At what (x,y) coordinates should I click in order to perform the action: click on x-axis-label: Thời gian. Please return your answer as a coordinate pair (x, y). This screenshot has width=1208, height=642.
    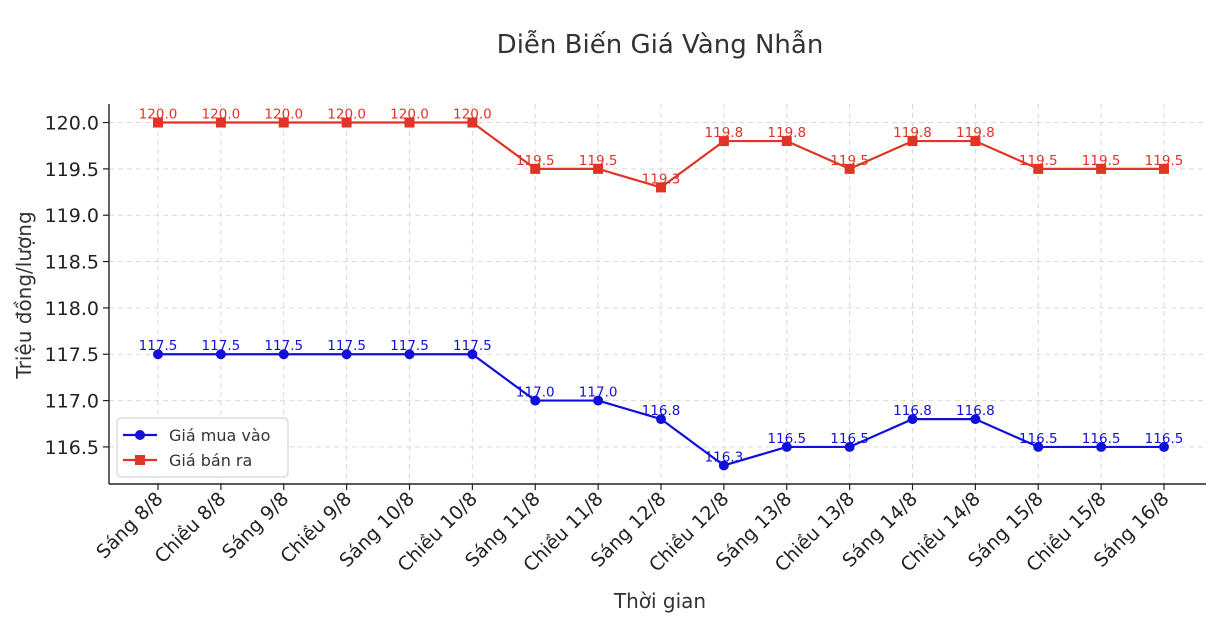
    Looking at the image, I should click on (659, 601).